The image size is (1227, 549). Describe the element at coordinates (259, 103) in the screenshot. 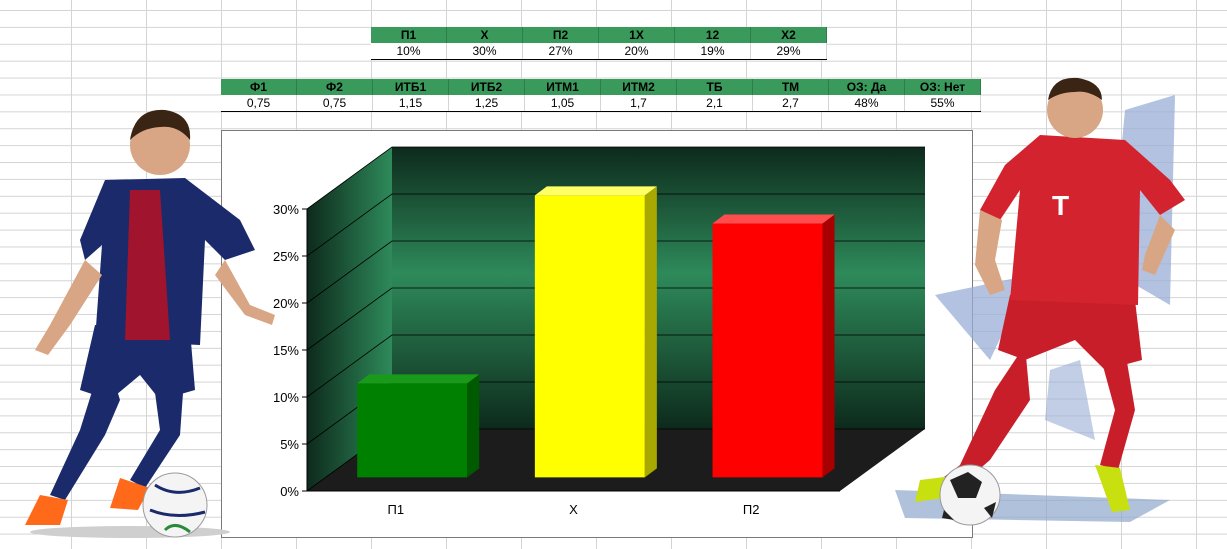

I see `odds-extra-value-cell-0: 0,75` at that location.